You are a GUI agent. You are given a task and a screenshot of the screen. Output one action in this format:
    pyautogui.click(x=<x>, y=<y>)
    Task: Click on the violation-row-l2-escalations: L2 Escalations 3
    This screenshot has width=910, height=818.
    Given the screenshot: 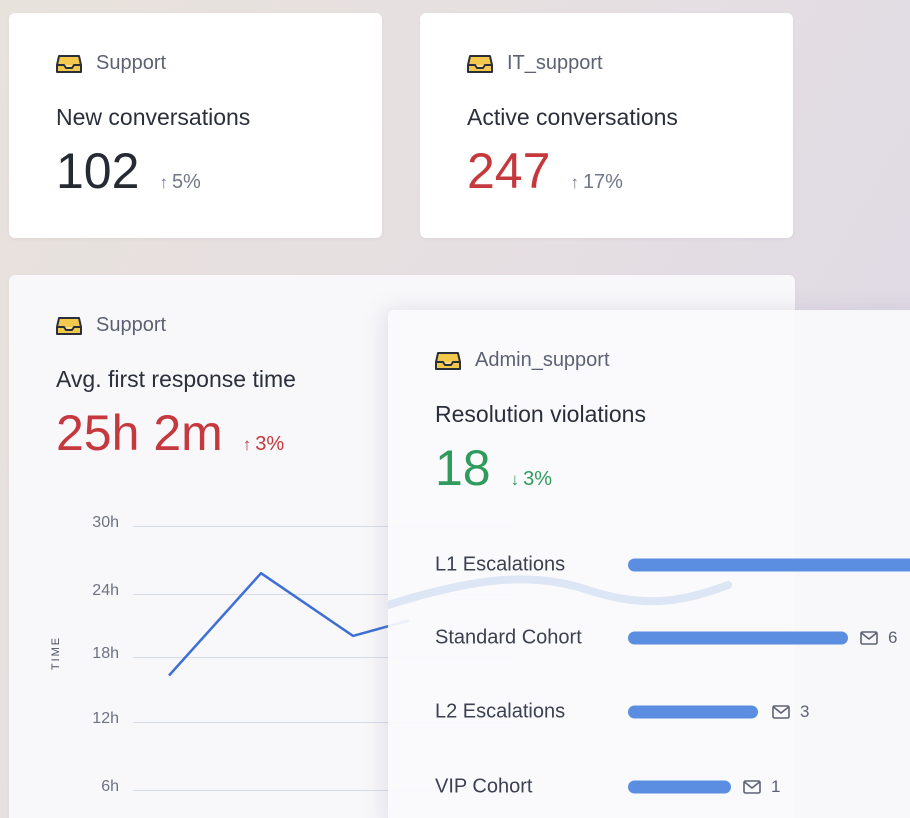 What is the action you would take?
    pyautogui.click(x=649, y=712)
    